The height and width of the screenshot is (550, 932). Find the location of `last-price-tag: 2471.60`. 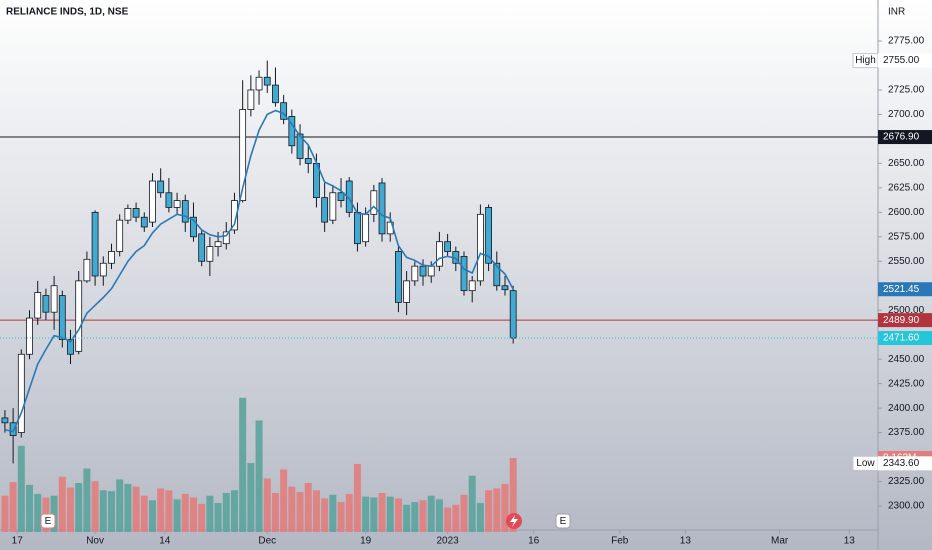

last-price-tag: 2471.60 is located at coordinates (901, 338).